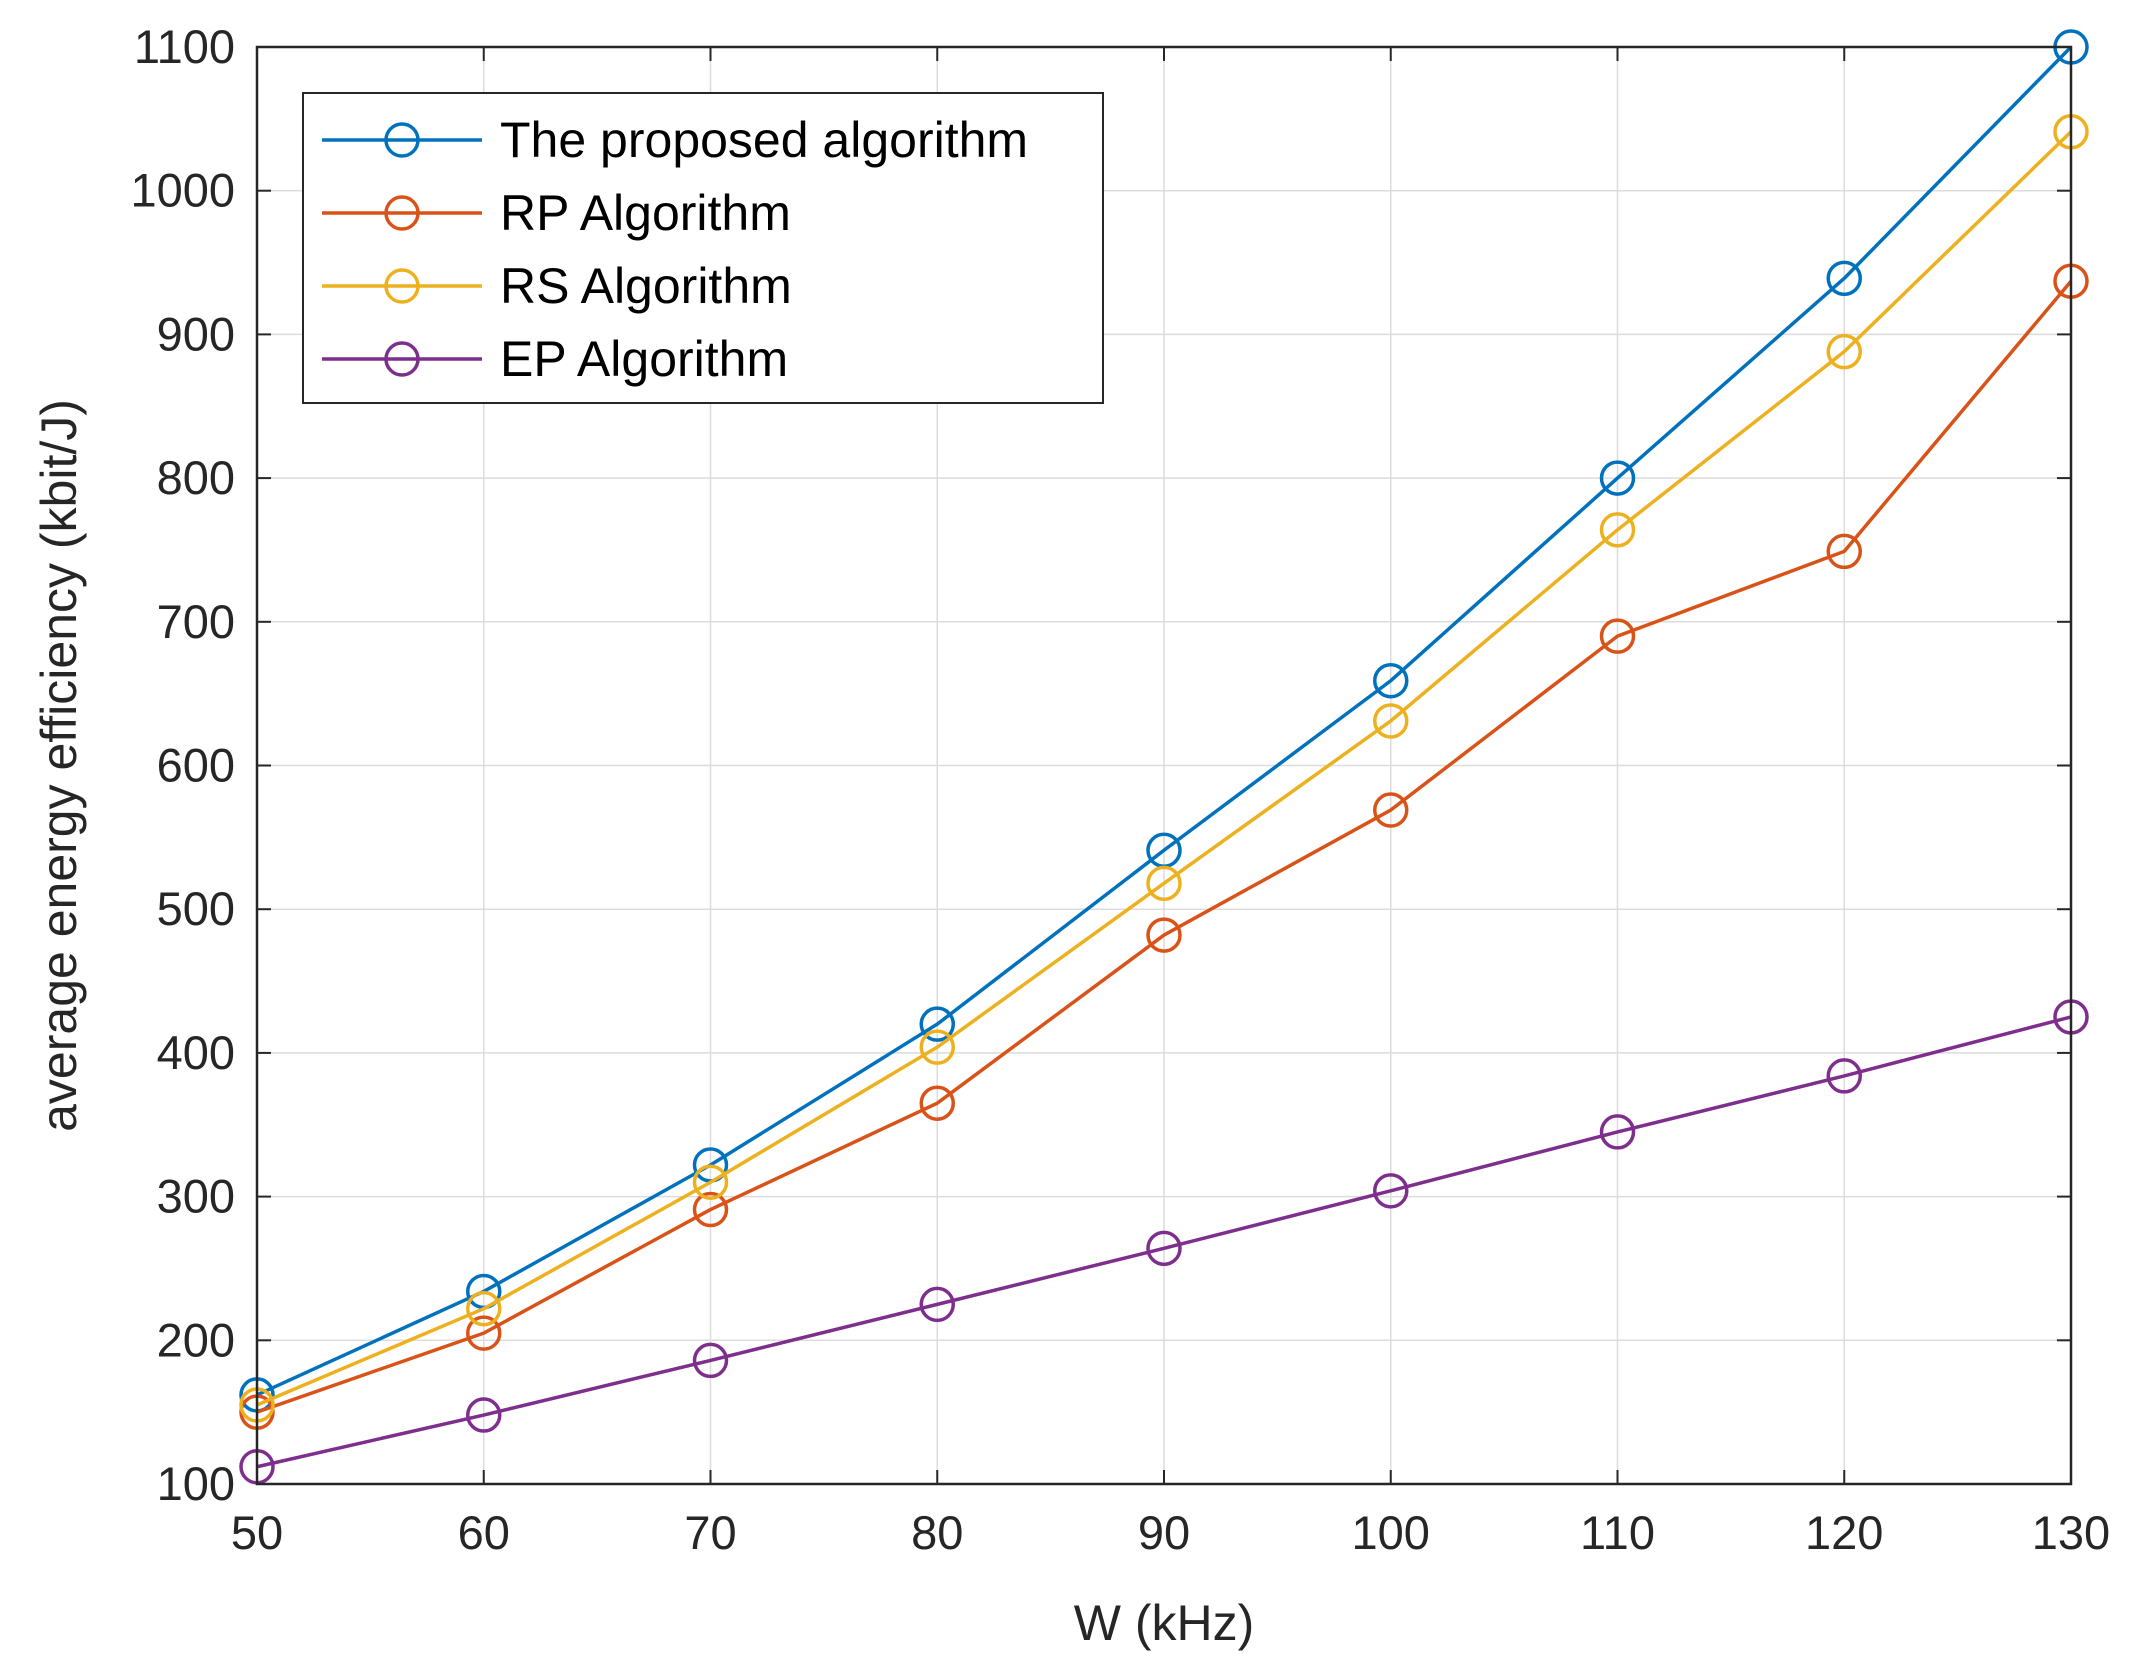 The height and width of the screenshot is (1670, 2133). I want to click on legend-entry: RP Algorithm, so click(556, 213).